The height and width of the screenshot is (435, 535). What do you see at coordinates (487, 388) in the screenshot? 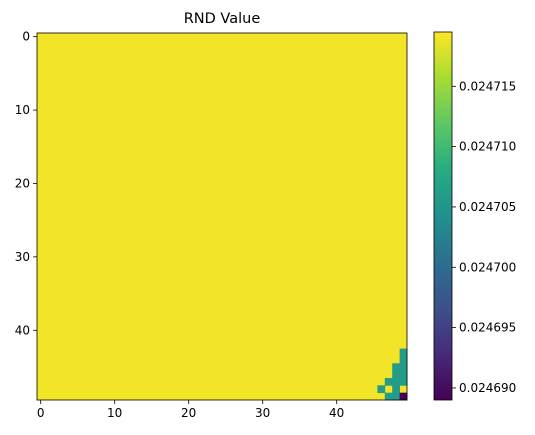
I see `colorbar-tick-label: 0.024690` at bounding box center [487, 388].